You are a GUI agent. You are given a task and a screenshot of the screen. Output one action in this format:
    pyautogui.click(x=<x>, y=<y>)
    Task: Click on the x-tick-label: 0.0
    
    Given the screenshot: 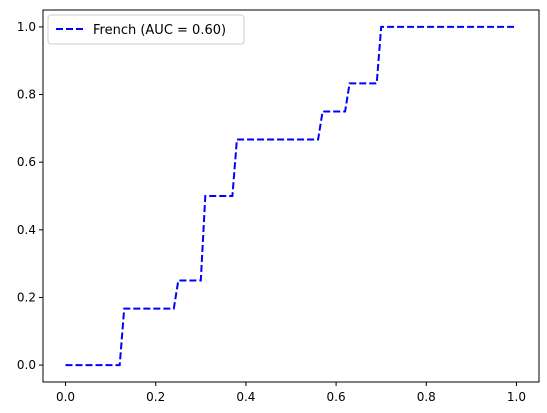 What is the action you would take?
    pyautogui.click(x=65, y=397)
    